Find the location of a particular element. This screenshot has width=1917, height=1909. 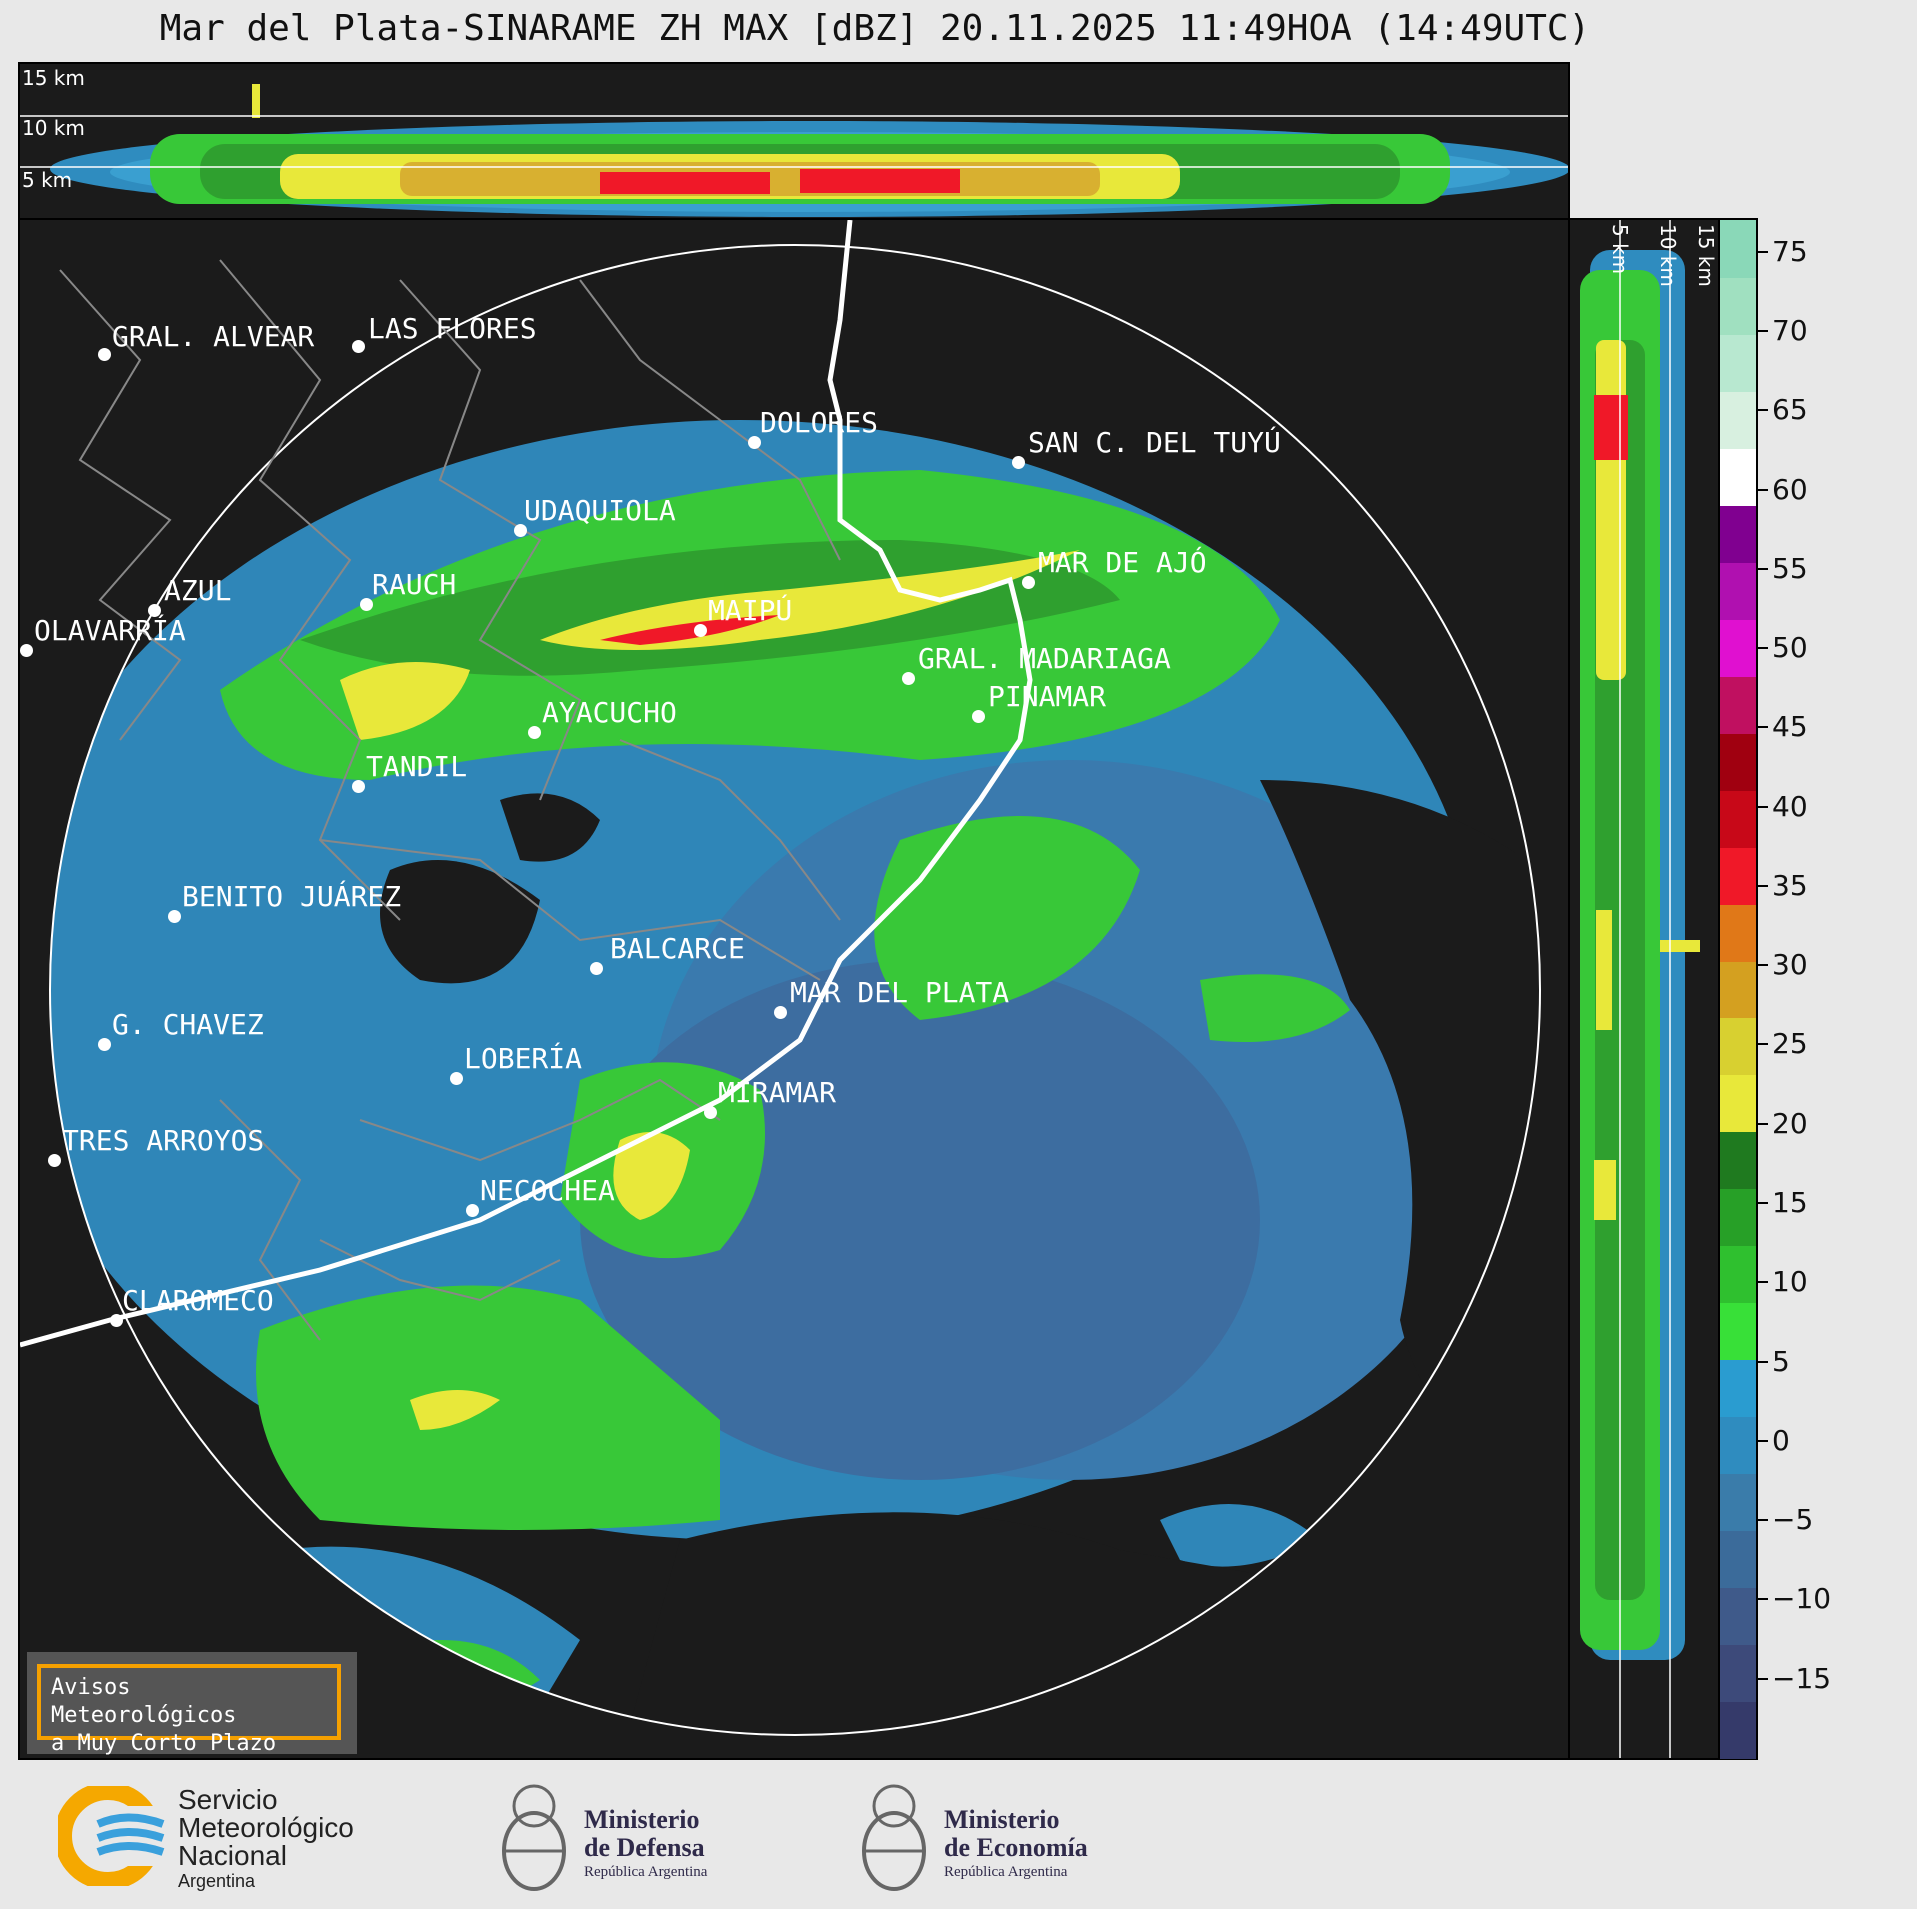

city-label-tres-arroyos: TRES ARROYOS is located at coordinates (163, 1140).